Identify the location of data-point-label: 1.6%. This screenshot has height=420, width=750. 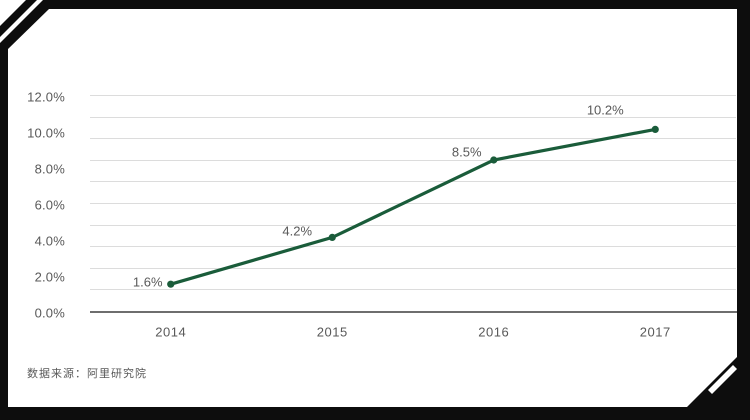
(147, 282).